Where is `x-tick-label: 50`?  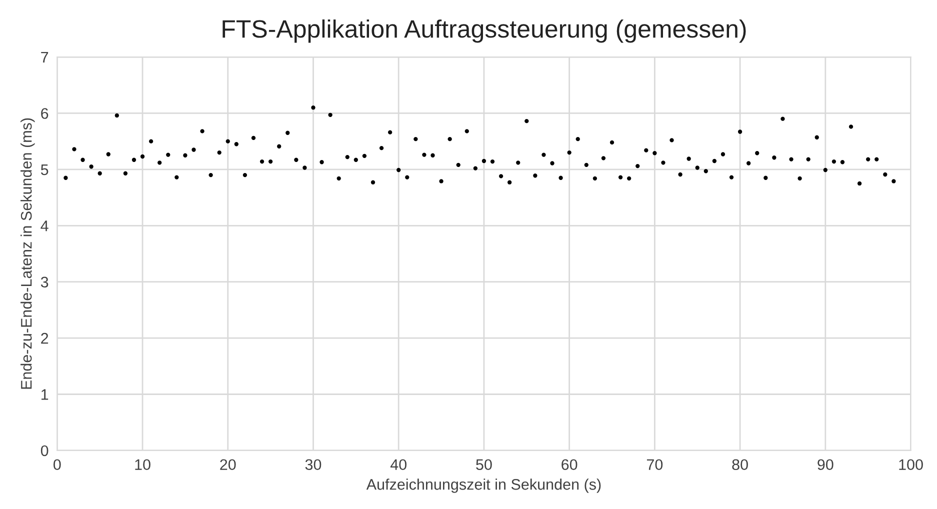 x-tick-label: 50 is located at coordinates (484, 464).